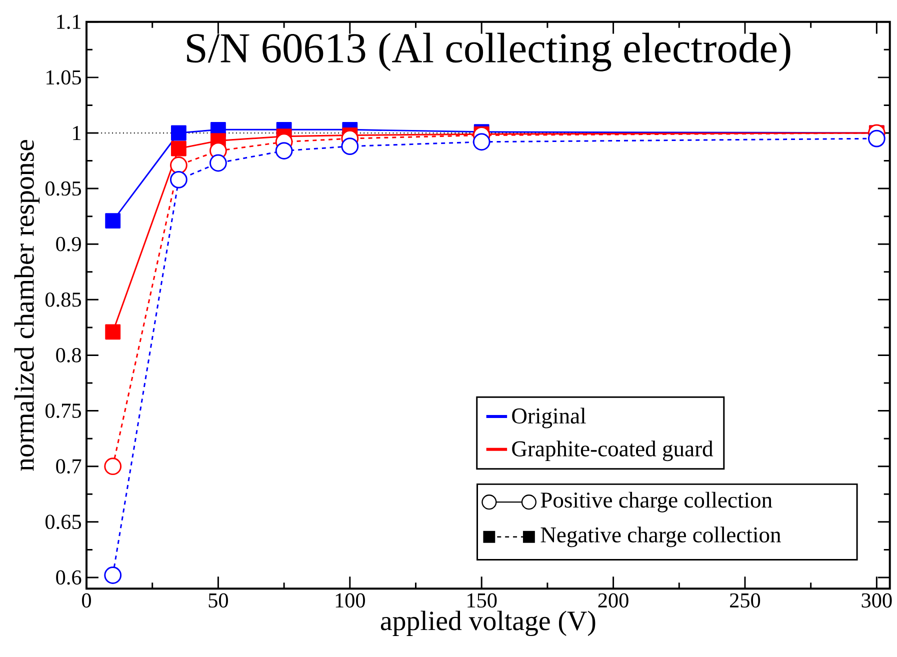 This screenshot has width=897, height=657. Describe the element at coordinates (656, 502) in the screenshot. I see `annotation: Positive charge collection` at that location.